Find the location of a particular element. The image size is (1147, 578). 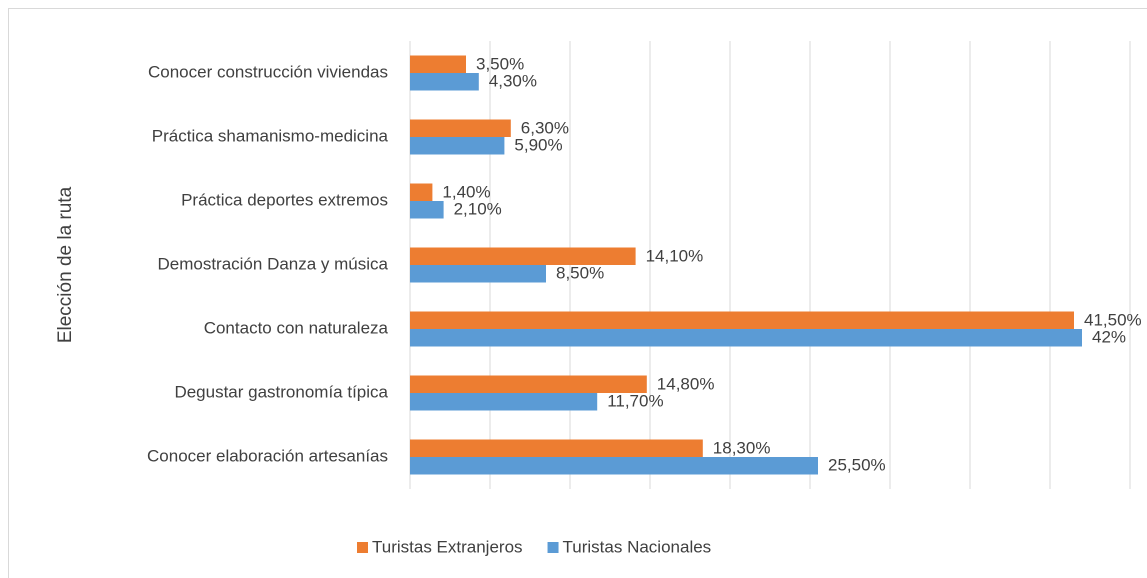

data-label: 4,30% is located at coordinates (513, 80).